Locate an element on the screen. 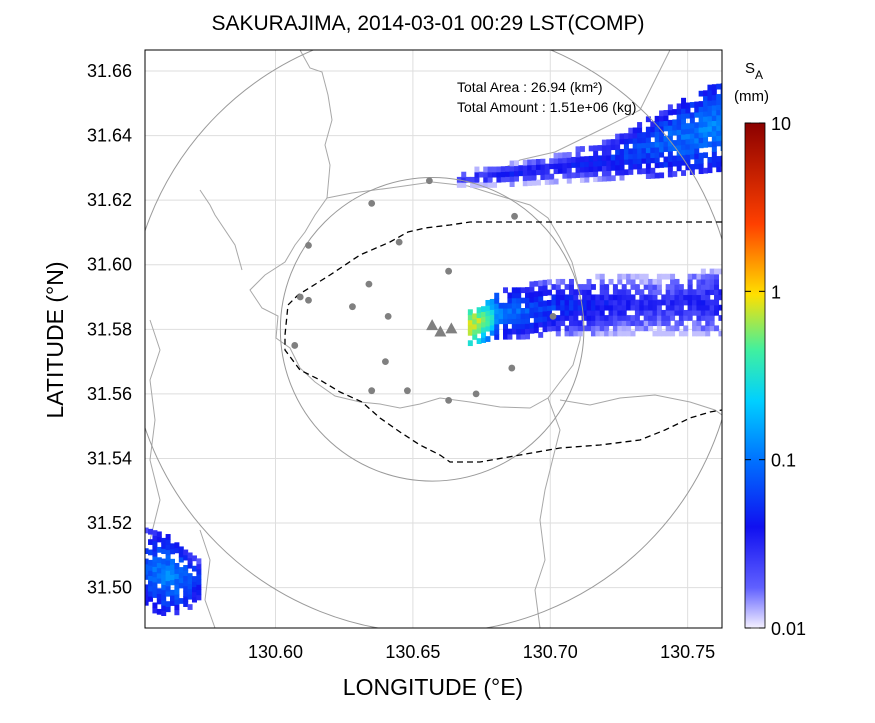  x-tick-label: 130.60 is located at coordinates (275, 652).